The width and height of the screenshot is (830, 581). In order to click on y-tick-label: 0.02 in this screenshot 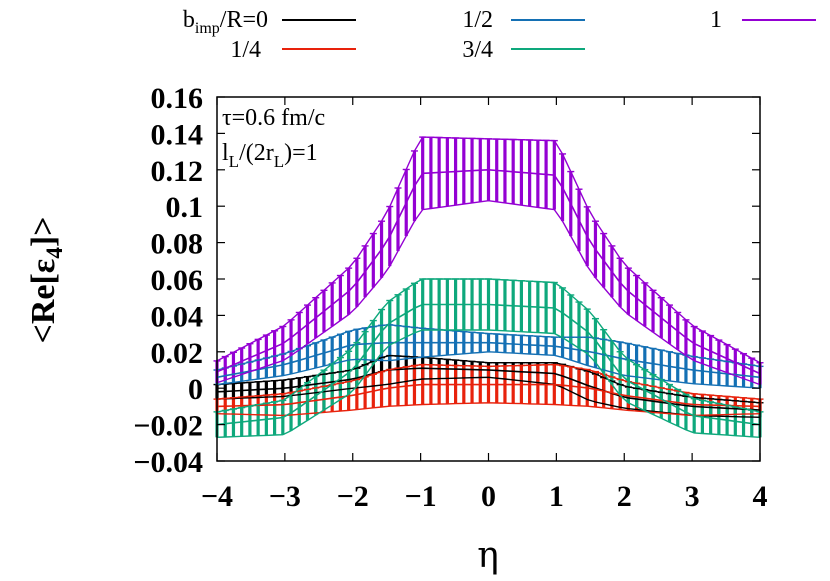, I will do `click(177, 353)`.